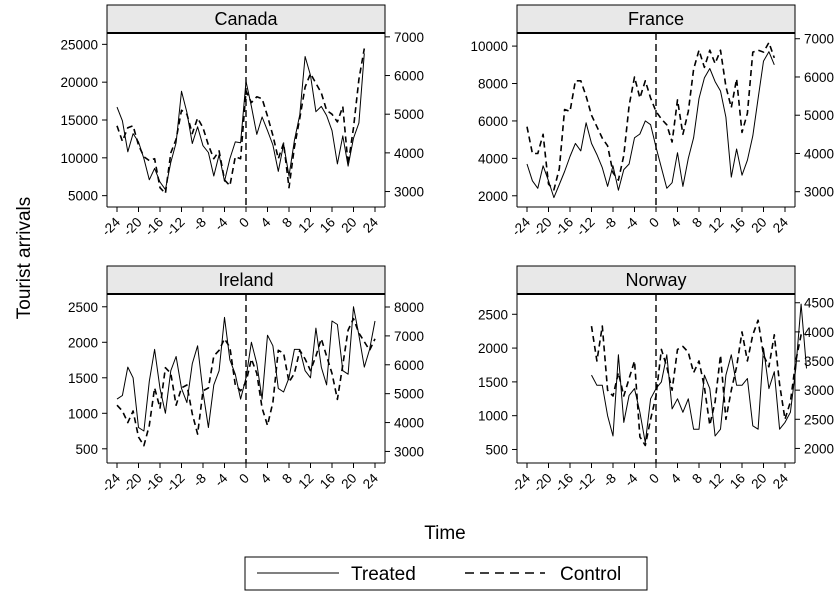  Describe the element at coordinates (489, 46) in the screenshot. I see `y-left-tick-label: 10000` at that location.